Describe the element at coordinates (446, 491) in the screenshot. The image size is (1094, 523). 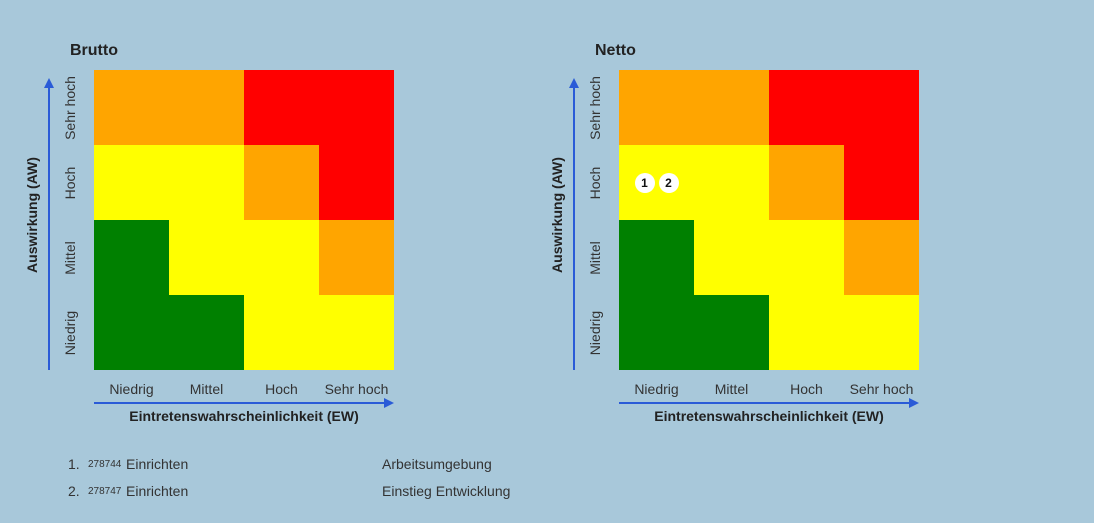
I see `legend-area: Einstieg Entwicklung` at that location.